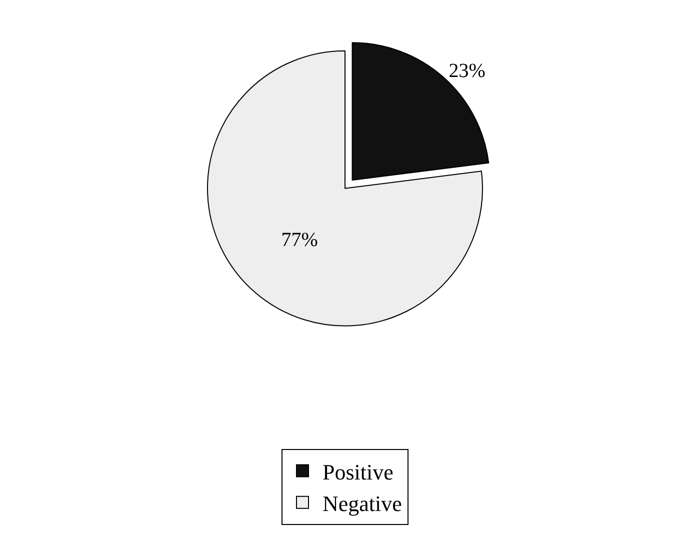  I want to click on data-label: 23%, so click(467, 71).